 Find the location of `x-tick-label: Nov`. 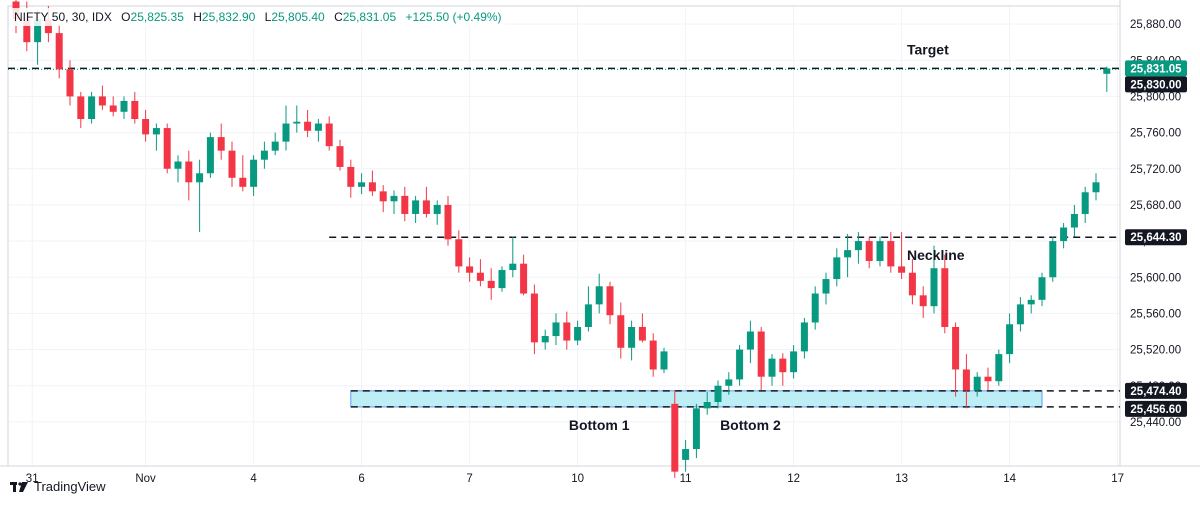

x-tick-label: Nov is located at coordinates (145, 479).